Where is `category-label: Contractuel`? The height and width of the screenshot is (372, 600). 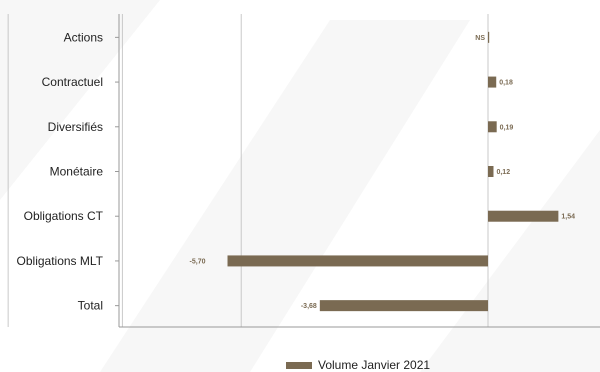
category-label: Contractuel is located at coordinates (72, 82).